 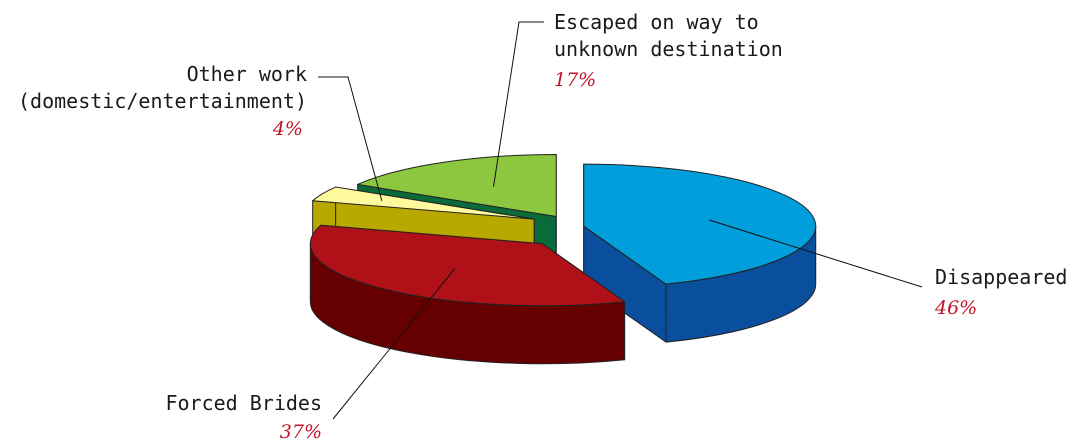 I want to click on label-disappeared: Disappeared, so click(x=1001, y=277).